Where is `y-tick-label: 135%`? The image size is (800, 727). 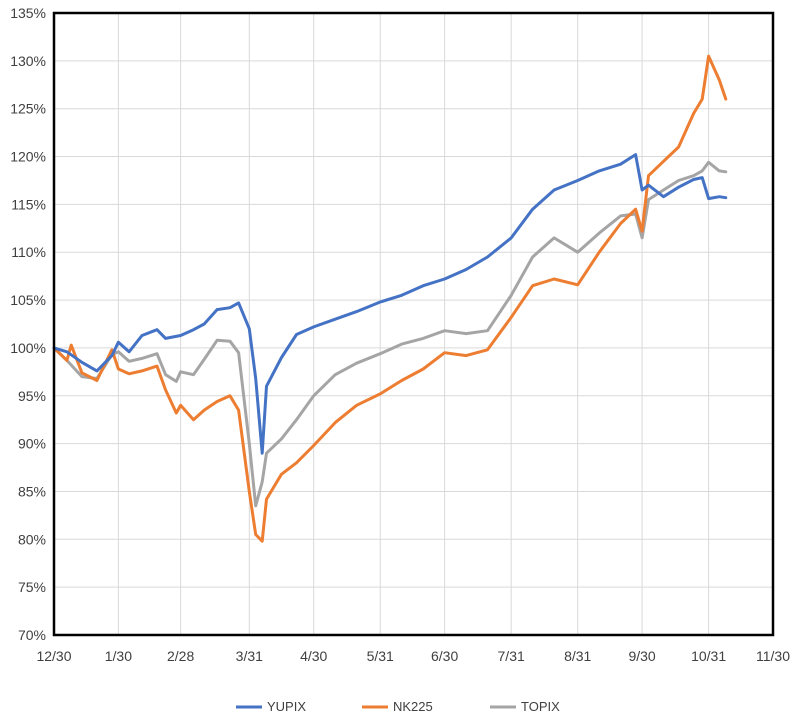
y-tick-label: 135% is located at coordinates (28, 13).